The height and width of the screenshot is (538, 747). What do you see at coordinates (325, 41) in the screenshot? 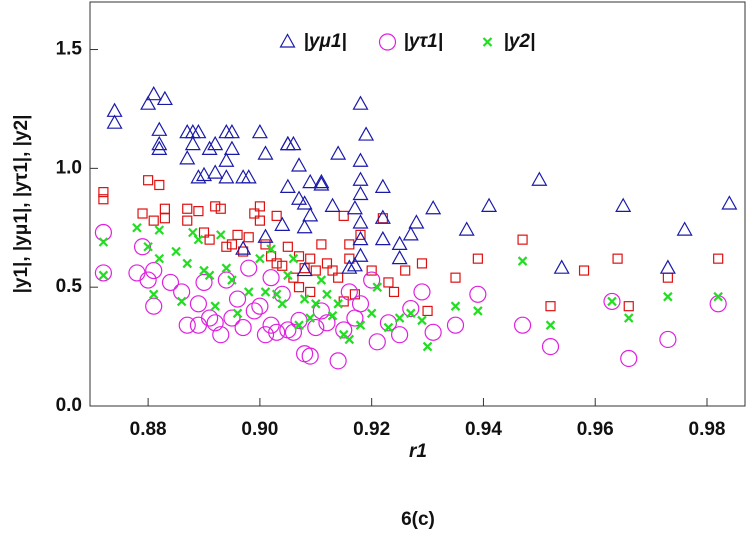
I see `legend-label: |yμ1|` at bounding box center [325, 41].